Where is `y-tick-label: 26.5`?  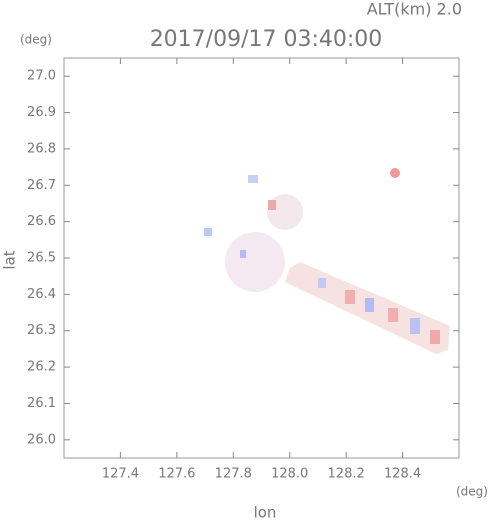
y-tick-label: 26.5 is located at coordinates (41, 258).